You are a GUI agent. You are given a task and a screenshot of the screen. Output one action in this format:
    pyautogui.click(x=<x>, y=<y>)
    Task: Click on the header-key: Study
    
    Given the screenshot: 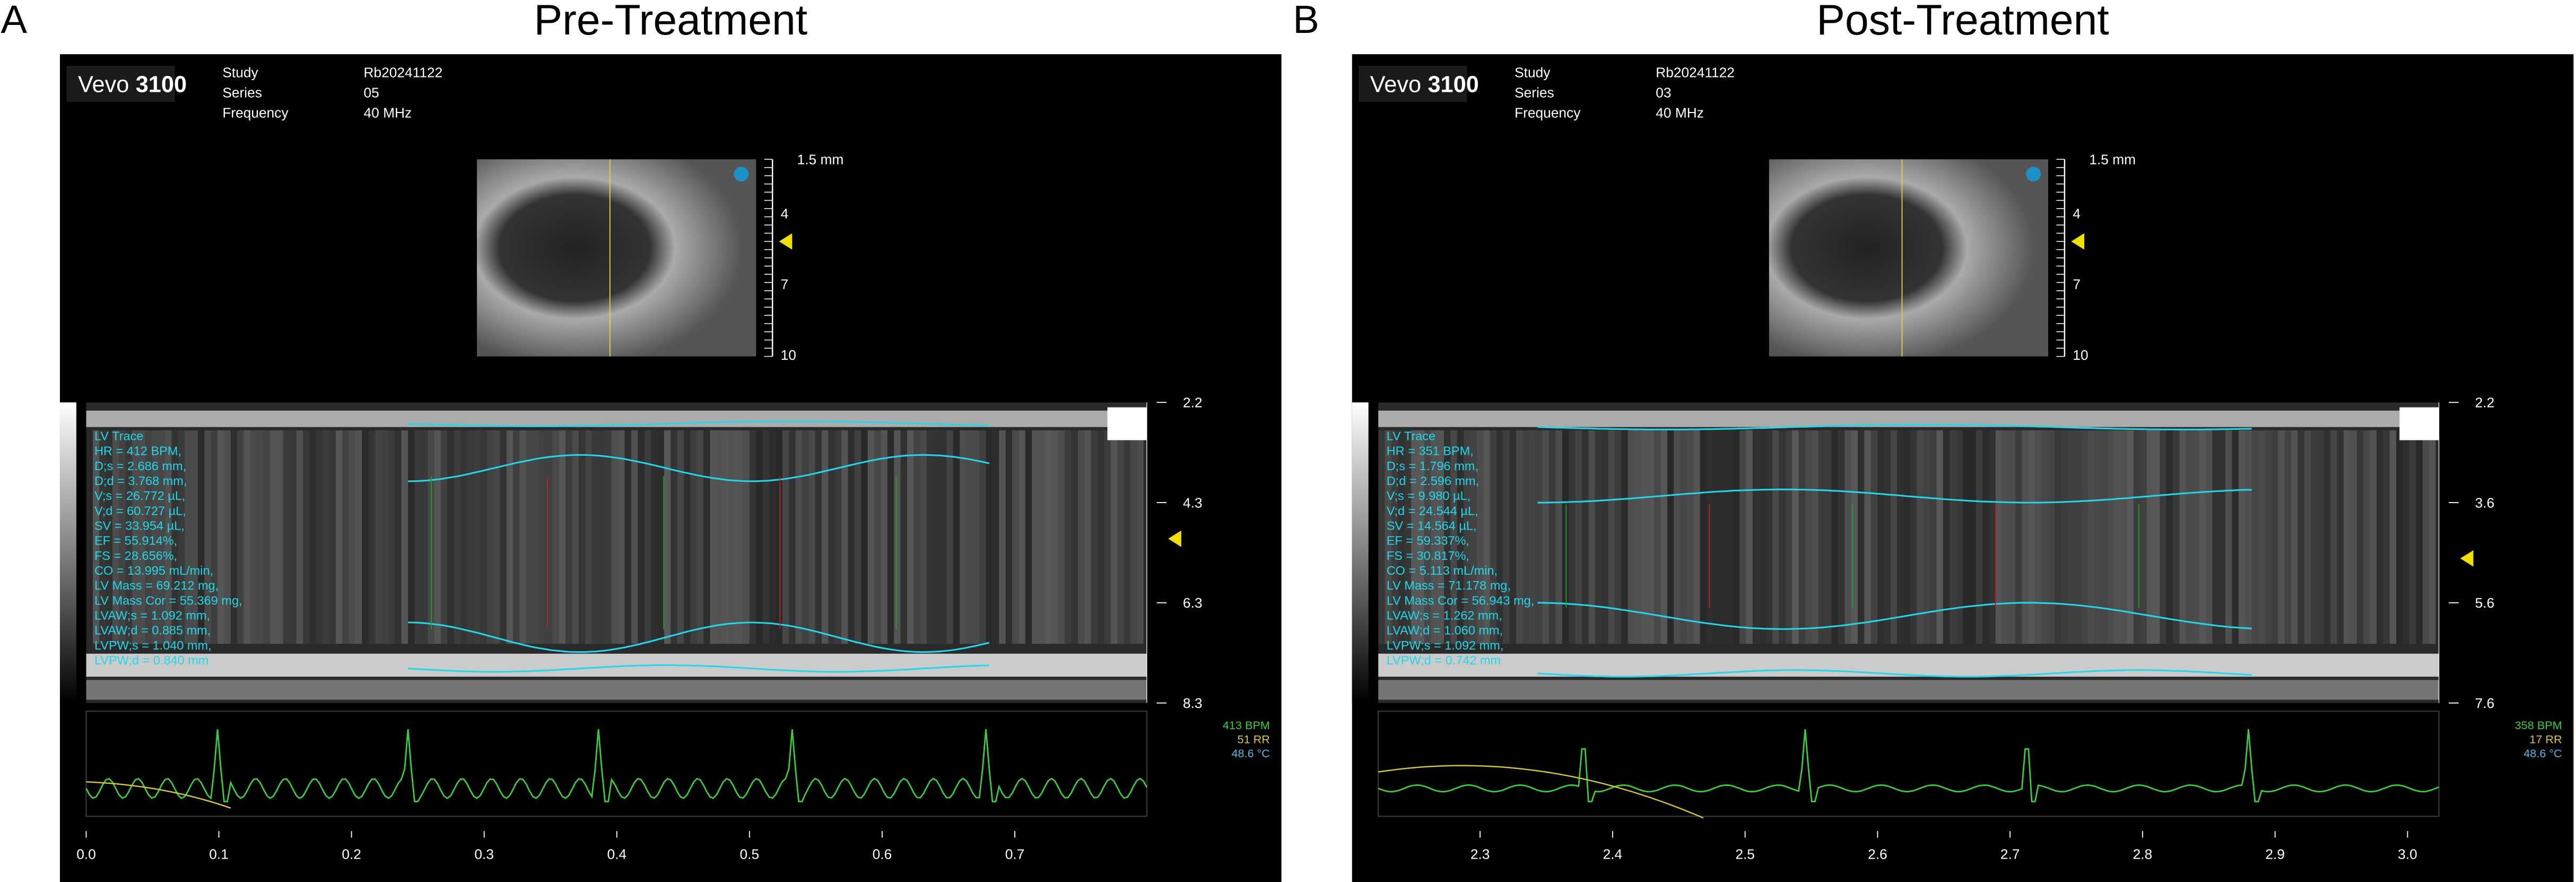 What is the action you would take?
    pyautogui.click(x=240, y=72)
    